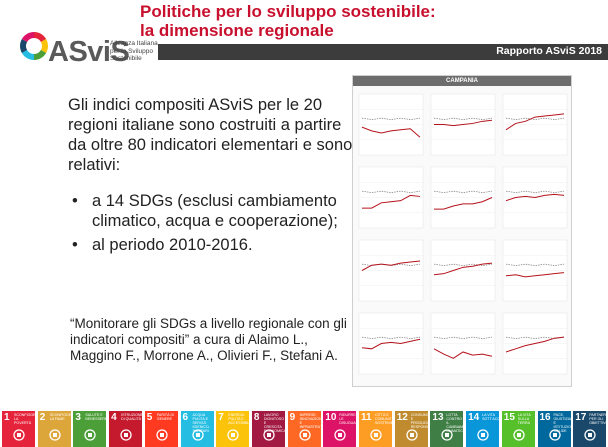  Describe the element at coordinates (185, 417) in the screenshot. I see `sdg-number: 6` at that location.